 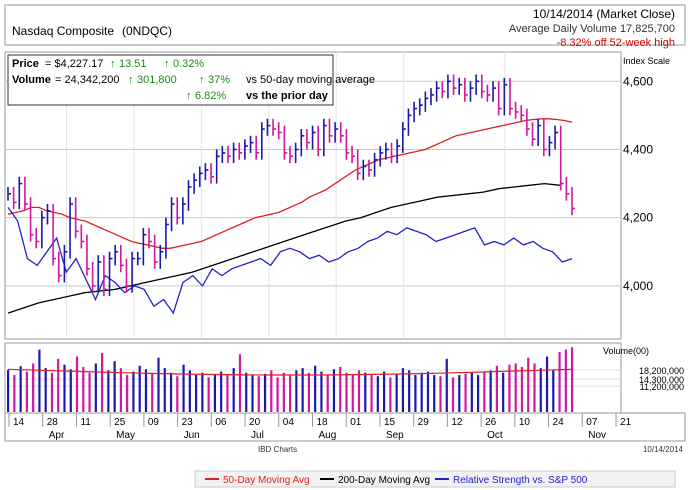 I want to click on date-tick-label: 26, so click(x=491, y=422).